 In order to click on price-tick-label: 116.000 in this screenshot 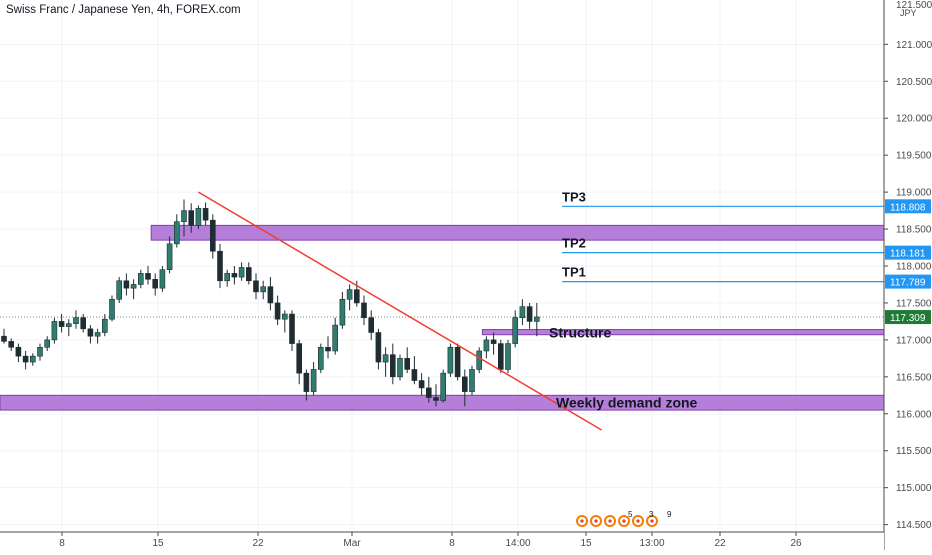, I will do `click(914, 414)`.